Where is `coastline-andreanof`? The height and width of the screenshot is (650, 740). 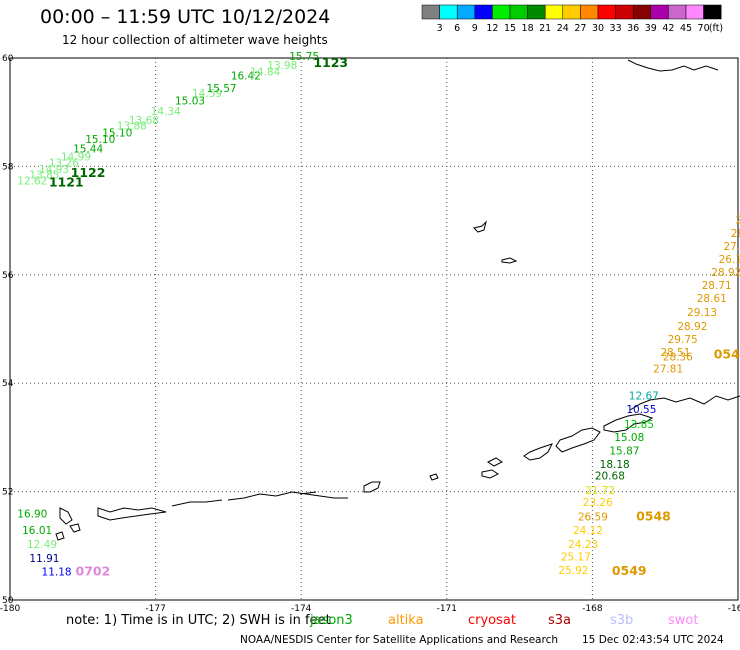 coastline-andreanof is located at coordinates (287, 496).